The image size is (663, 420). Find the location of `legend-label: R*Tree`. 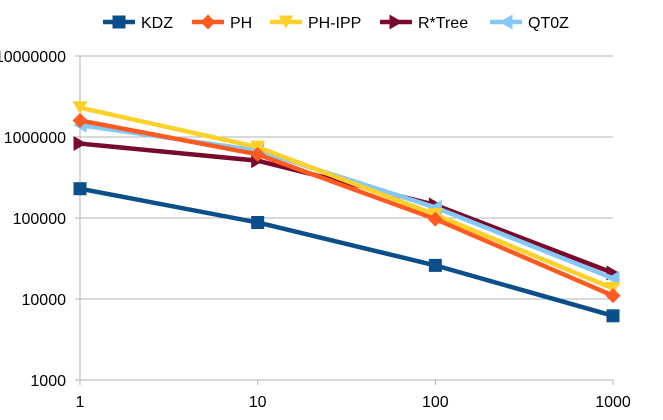

legend-label: R*Tree is located at coordinates (443, 23).